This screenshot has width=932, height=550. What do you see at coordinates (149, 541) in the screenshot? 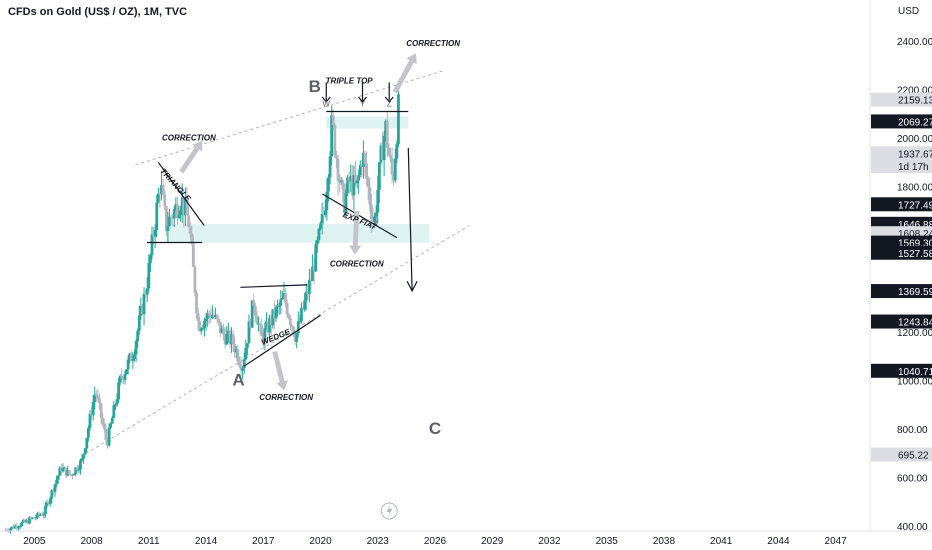
I see `x-tick-label: 2011` at bounding box center [149, 541].